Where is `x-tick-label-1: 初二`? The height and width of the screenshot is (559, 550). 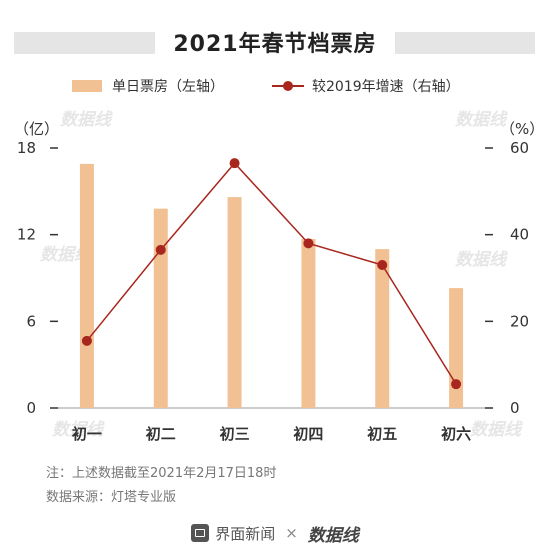 x-tick-label-1: 初二 is located at coordinates (161, 434).